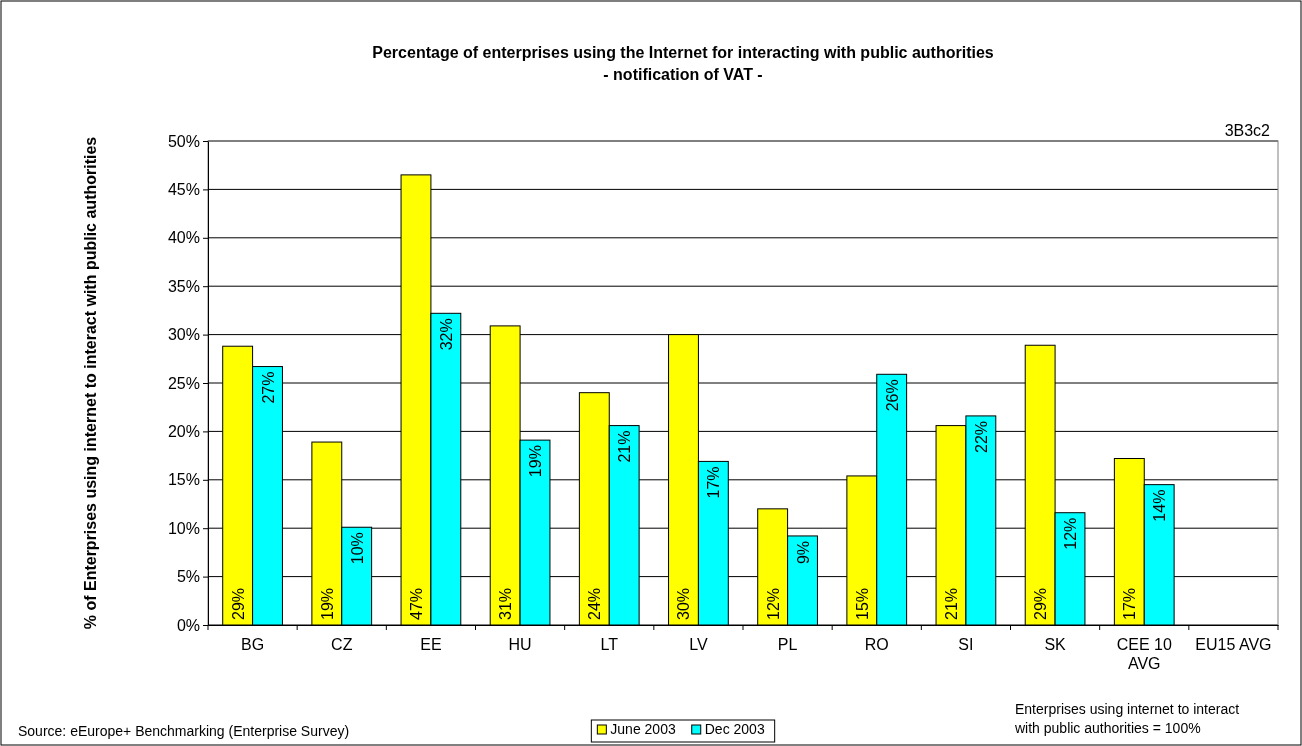 The height and width of the screenshot is (746, 1302). I want to click on y-axis-title: % of Enterprises using internet to interact with public authorities, so click(90, 383).